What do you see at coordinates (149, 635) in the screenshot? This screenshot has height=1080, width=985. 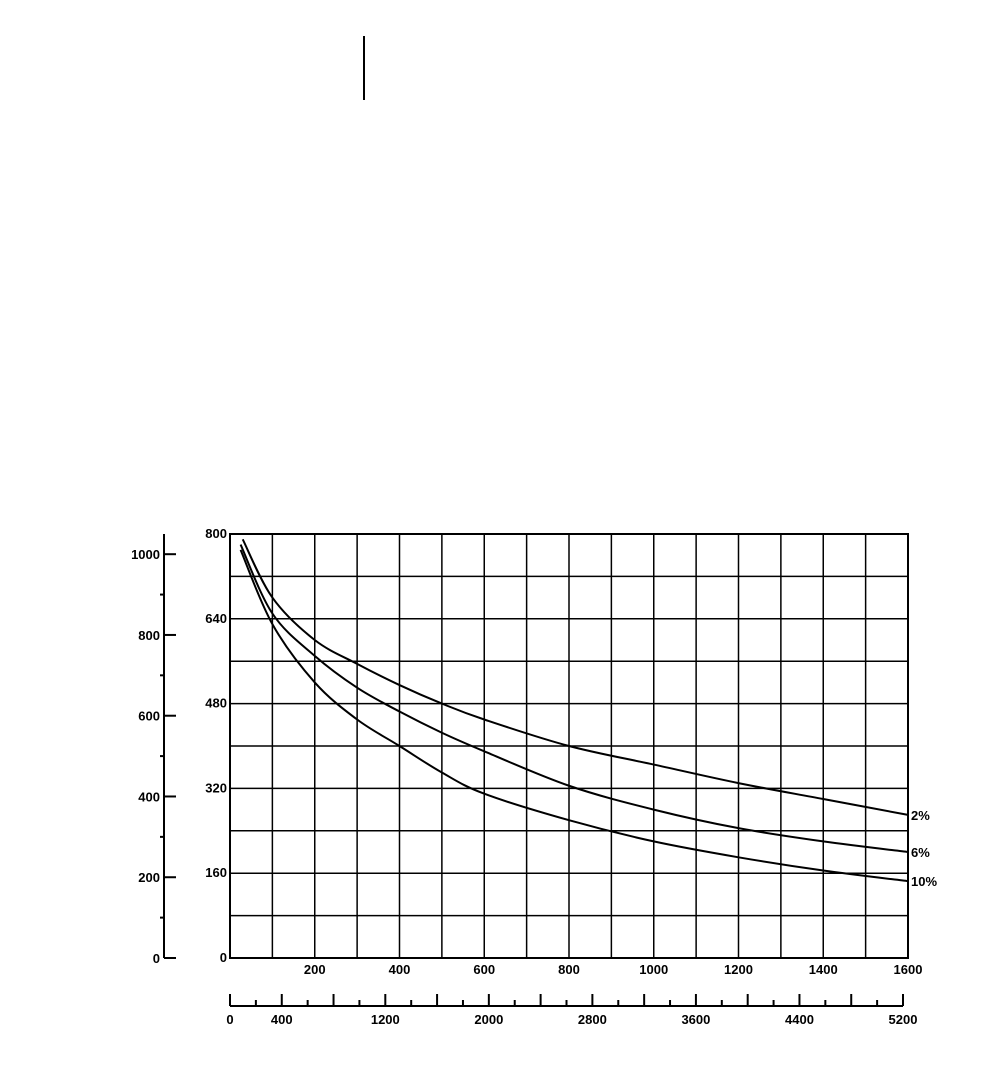 I see `secondary-y-tick-label: 800` at bounding box center [149, 635].